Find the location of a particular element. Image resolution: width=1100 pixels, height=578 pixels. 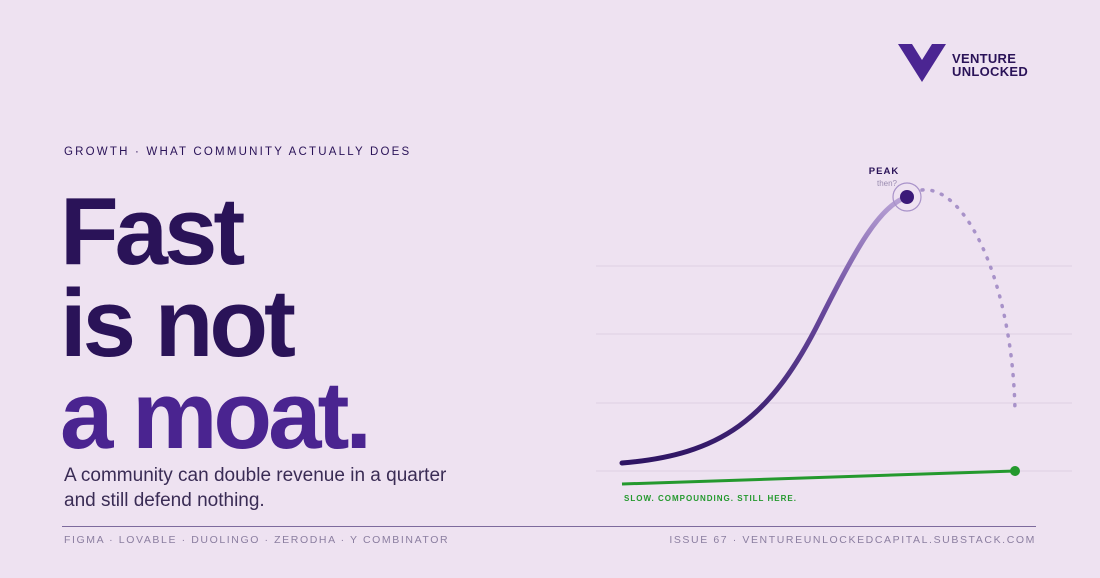

headline-line: is not is located at coordinates (178, 323).